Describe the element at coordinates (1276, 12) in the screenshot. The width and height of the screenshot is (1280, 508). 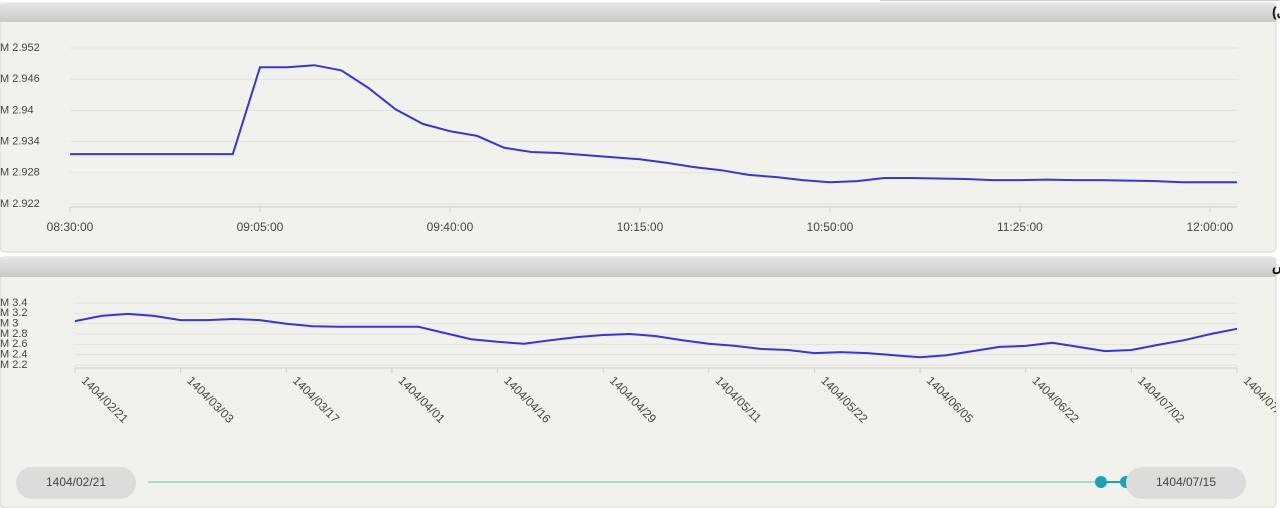
I see `panel-title: شاخص کل (آخرین روز معاملاتی)` at that location.